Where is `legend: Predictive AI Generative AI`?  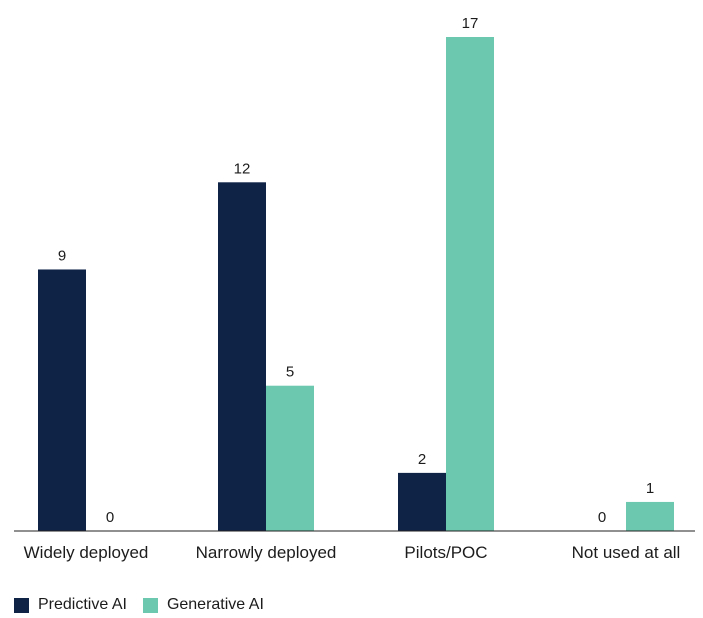 legend: Predictive AI Generative AI is located at coordinates (147, 605).